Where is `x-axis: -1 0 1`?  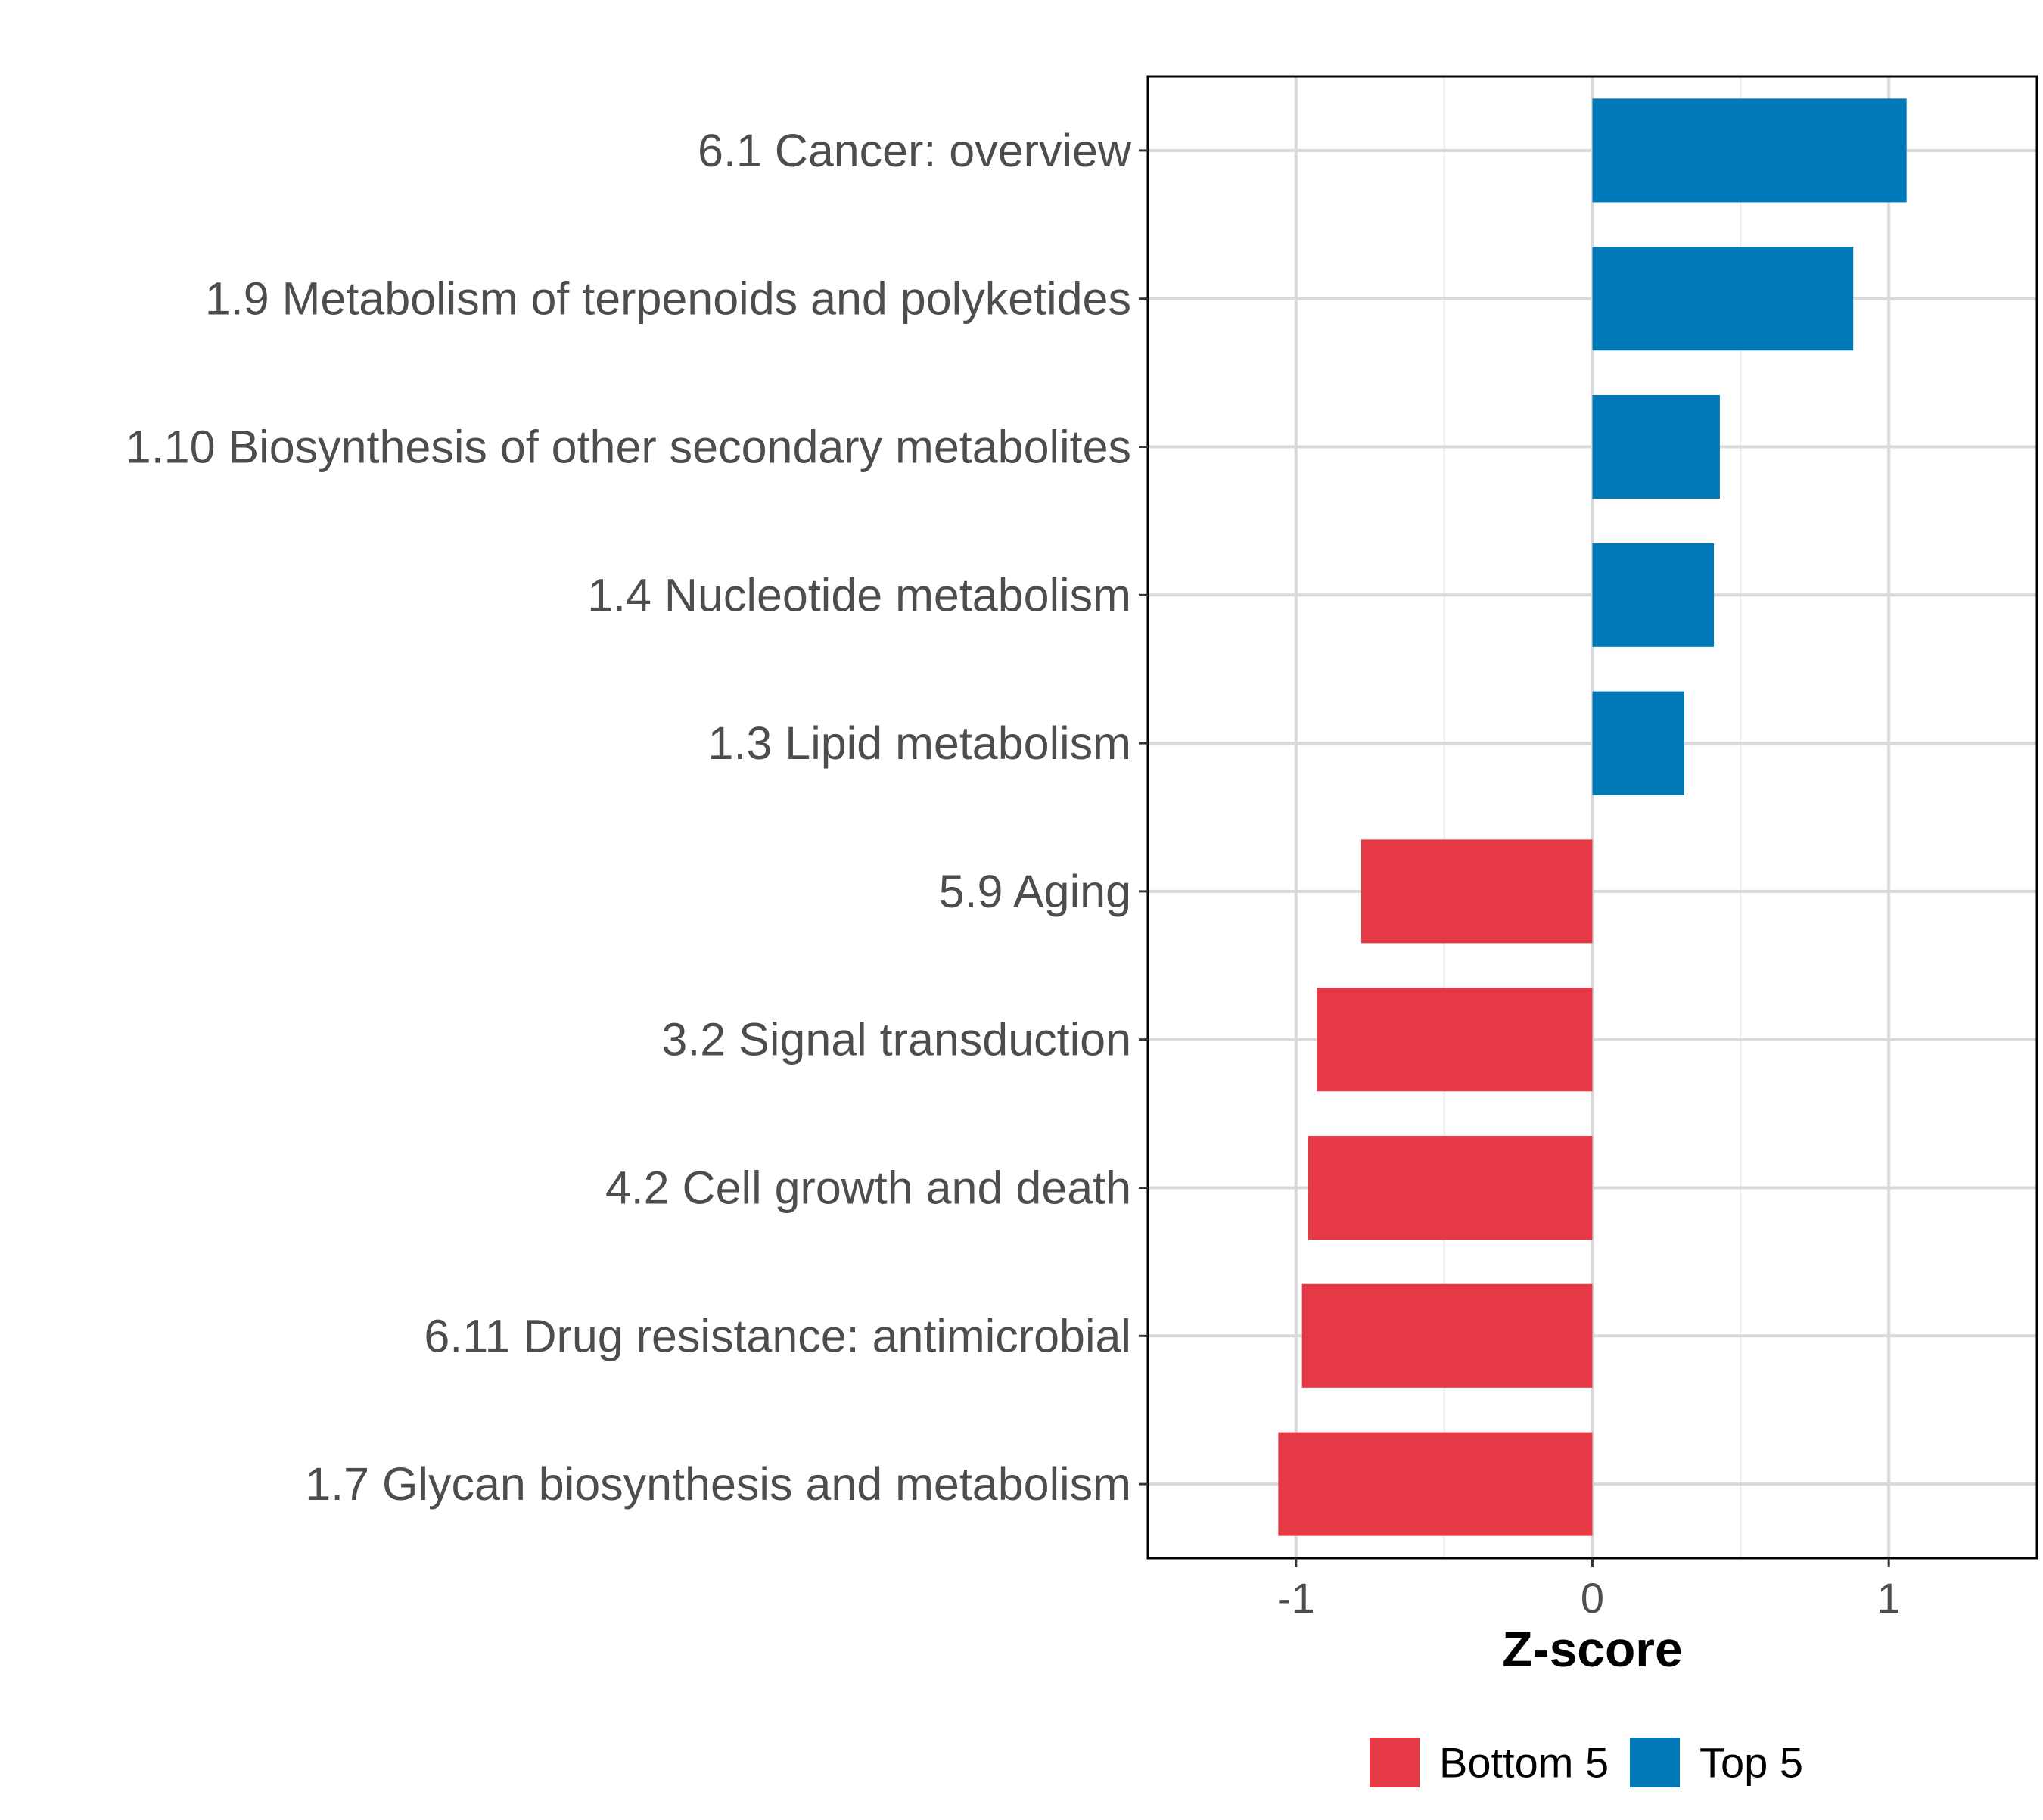 x-axis: -1 0 1 is located at coordinates (1589, 1590).